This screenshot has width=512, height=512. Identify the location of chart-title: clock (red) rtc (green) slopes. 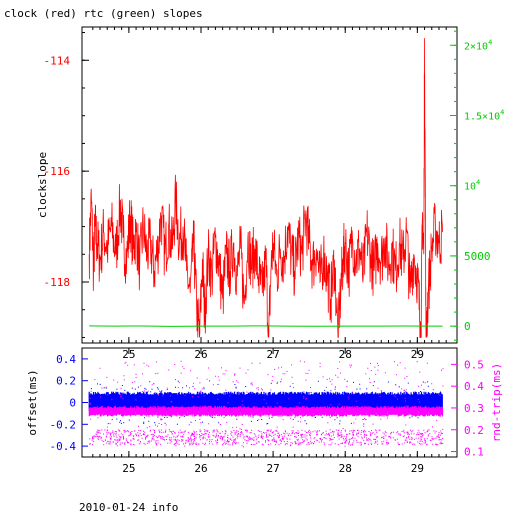
(103, 13).